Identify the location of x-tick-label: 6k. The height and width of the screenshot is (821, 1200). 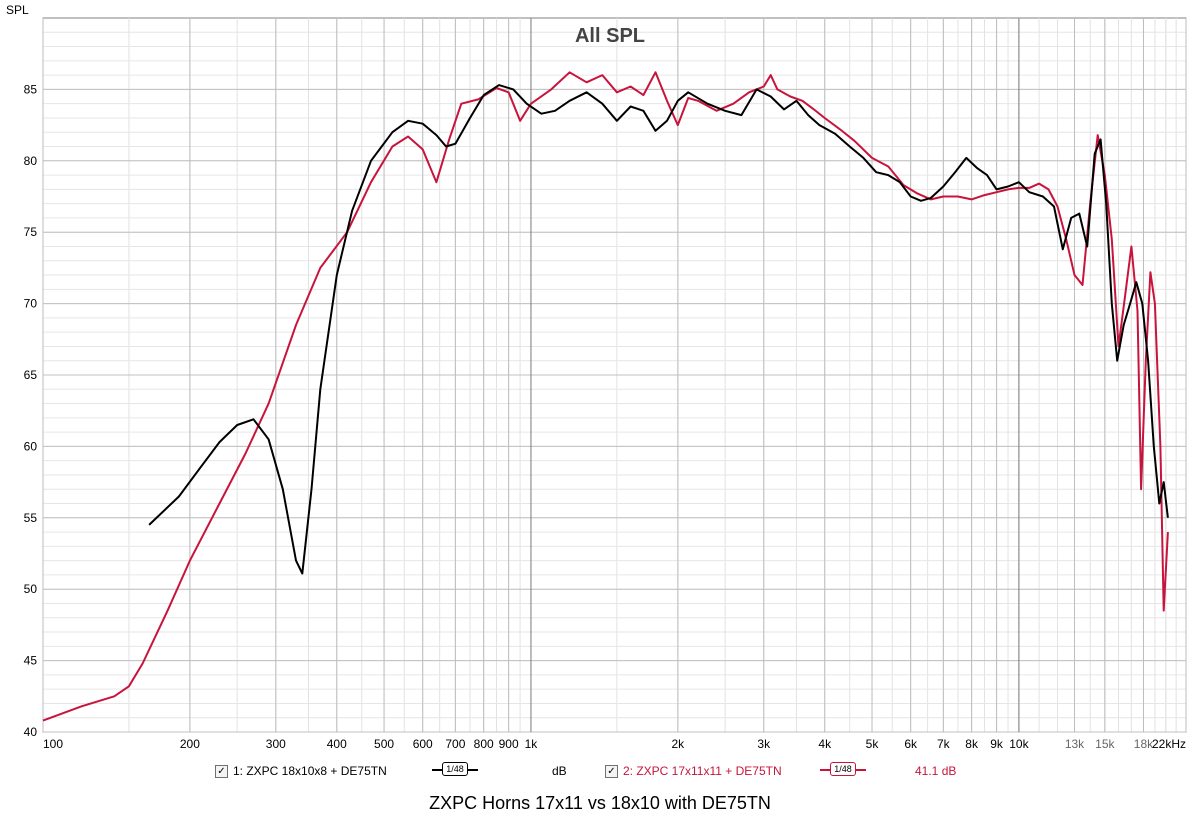
(911, 744).